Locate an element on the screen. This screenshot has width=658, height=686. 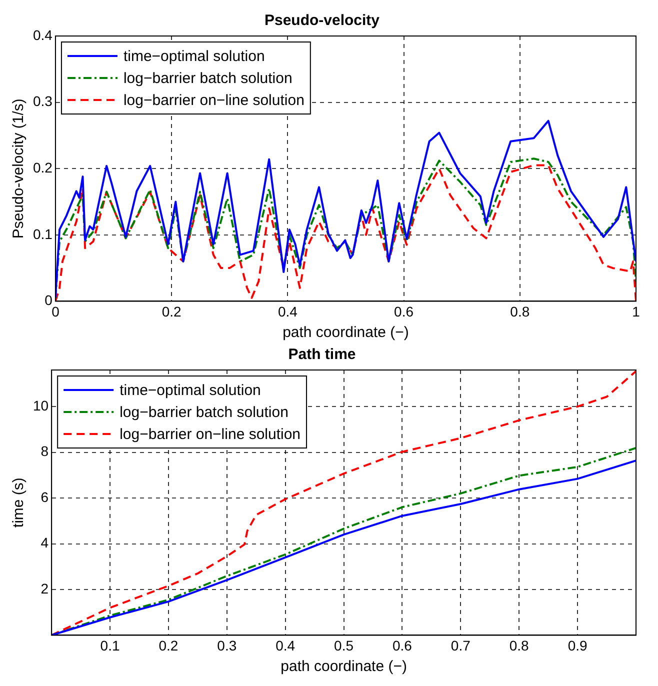
x-tick-label: 0.7 is located at coordinates (460, 645).